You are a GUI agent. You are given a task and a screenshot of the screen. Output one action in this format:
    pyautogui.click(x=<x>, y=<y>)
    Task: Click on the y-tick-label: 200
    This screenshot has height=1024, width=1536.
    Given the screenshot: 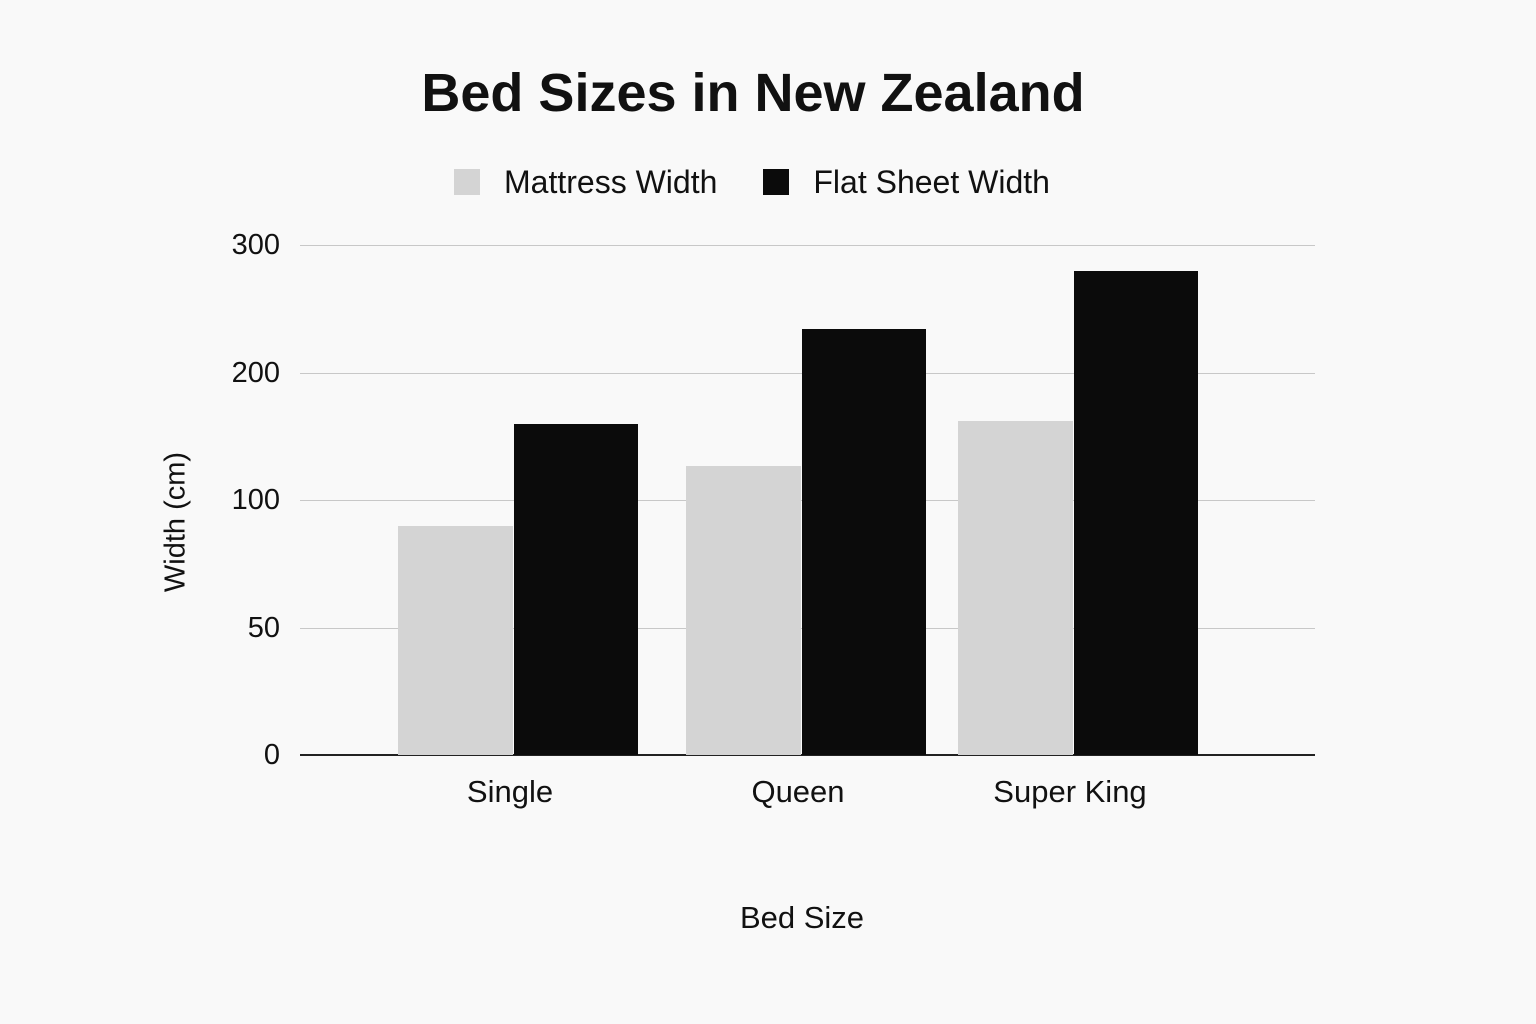 What is the action you would take?
    pyautogui.click(x=255, y=372)
    